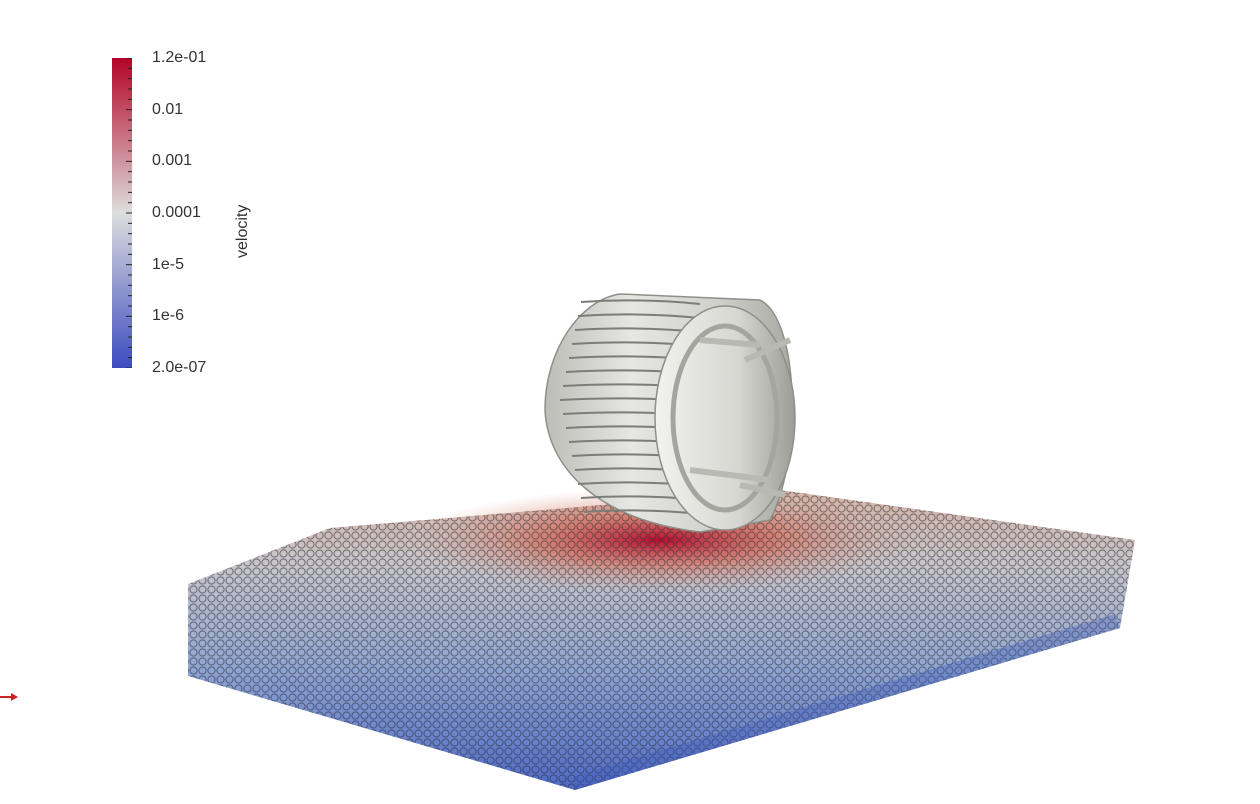 The height and width of the screenshot is (804, 1260). What do you see at coordinates (9, 697) in the screenshot?
I see `axis-orientation-icon` at bounding box center [9, 697].